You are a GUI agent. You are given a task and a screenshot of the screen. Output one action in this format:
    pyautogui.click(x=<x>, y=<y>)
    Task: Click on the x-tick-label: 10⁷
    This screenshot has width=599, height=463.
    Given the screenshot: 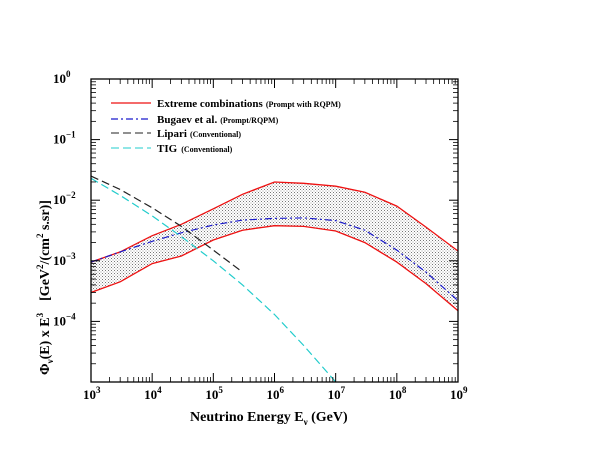 What is the action you would take?
    pyautogui.click(x=337, y=393)
    